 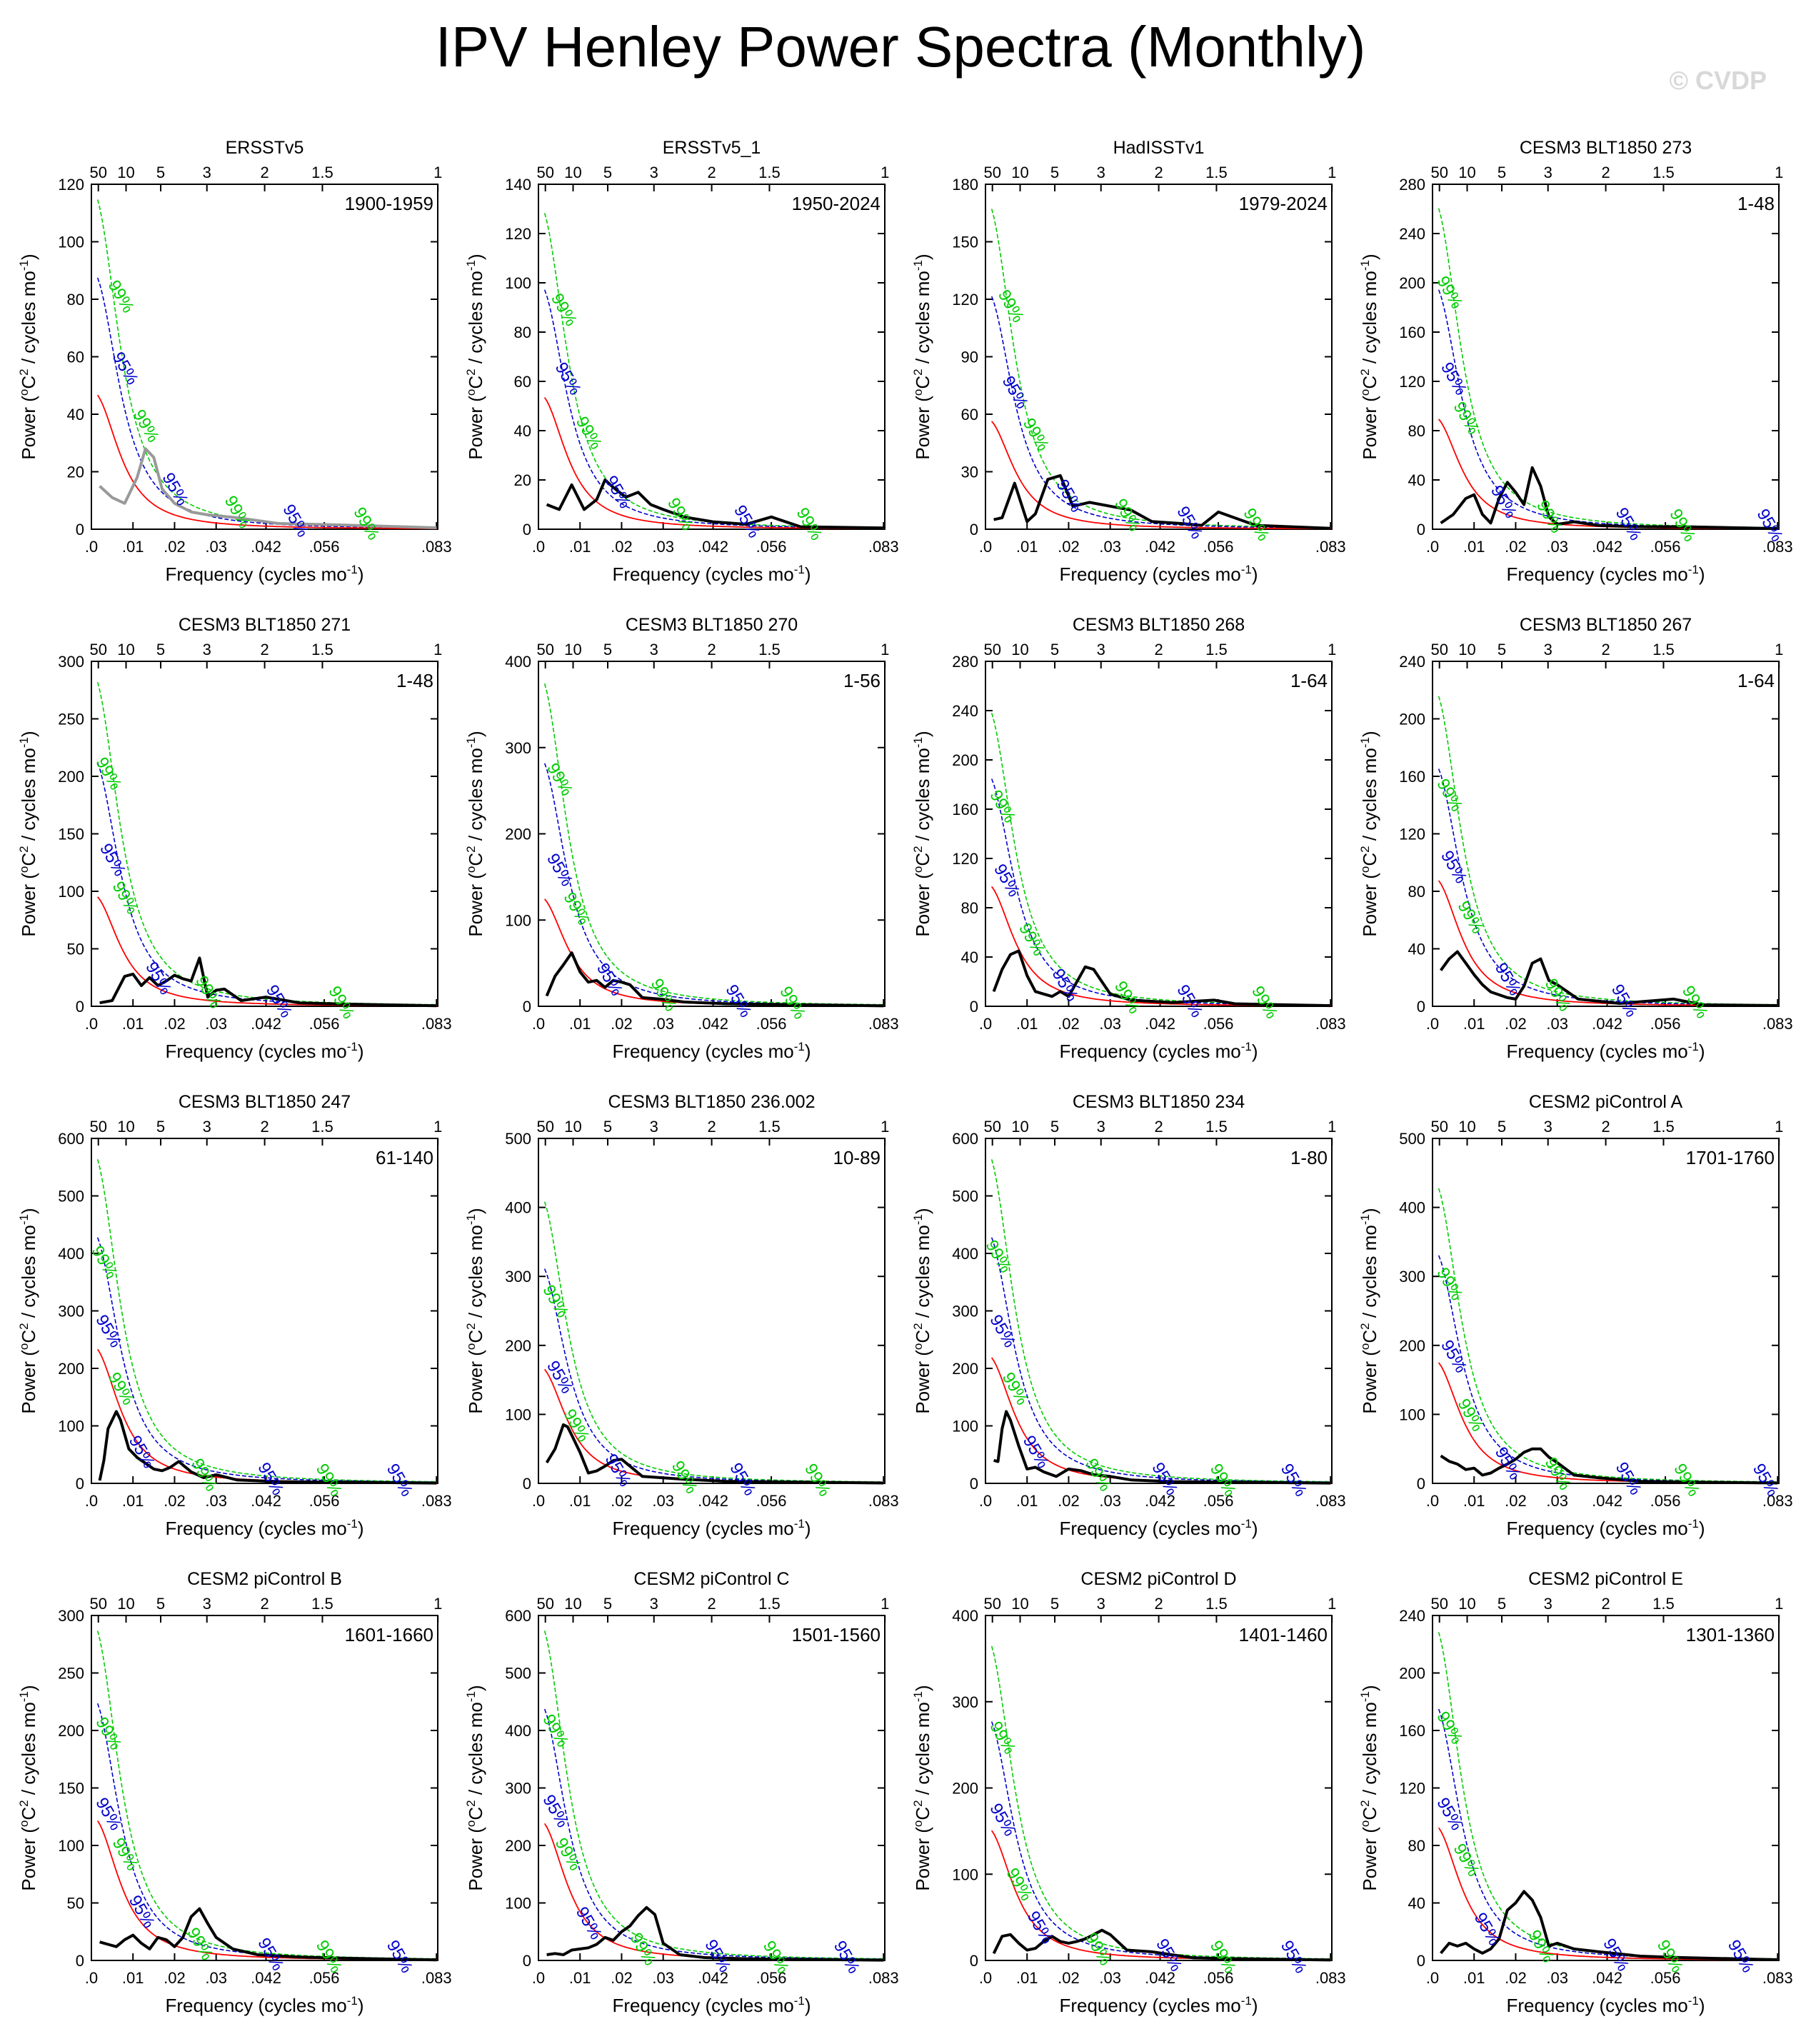 I want to click on panel-title: CESM2 piControl A, so click(x=1606, y=1102).